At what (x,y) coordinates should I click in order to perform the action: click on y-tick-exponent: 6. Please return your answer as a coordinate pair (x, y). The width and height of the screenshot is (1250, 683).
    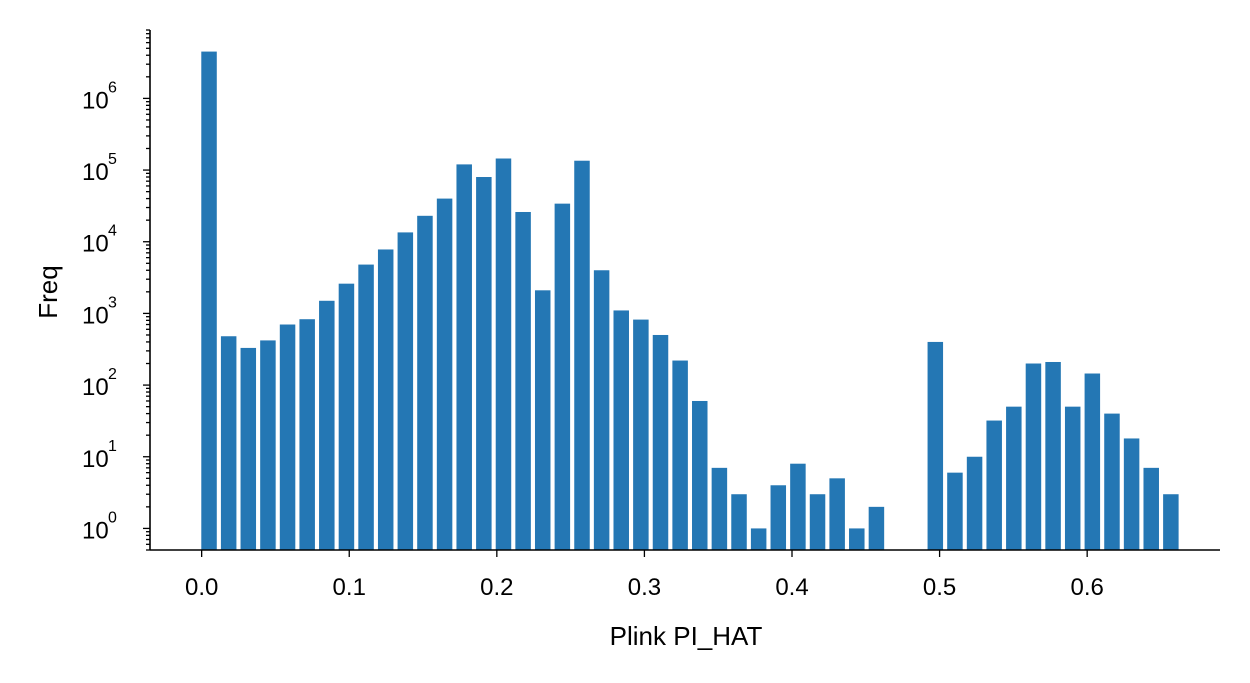
    Looking at the image, I should click on (112, 87).